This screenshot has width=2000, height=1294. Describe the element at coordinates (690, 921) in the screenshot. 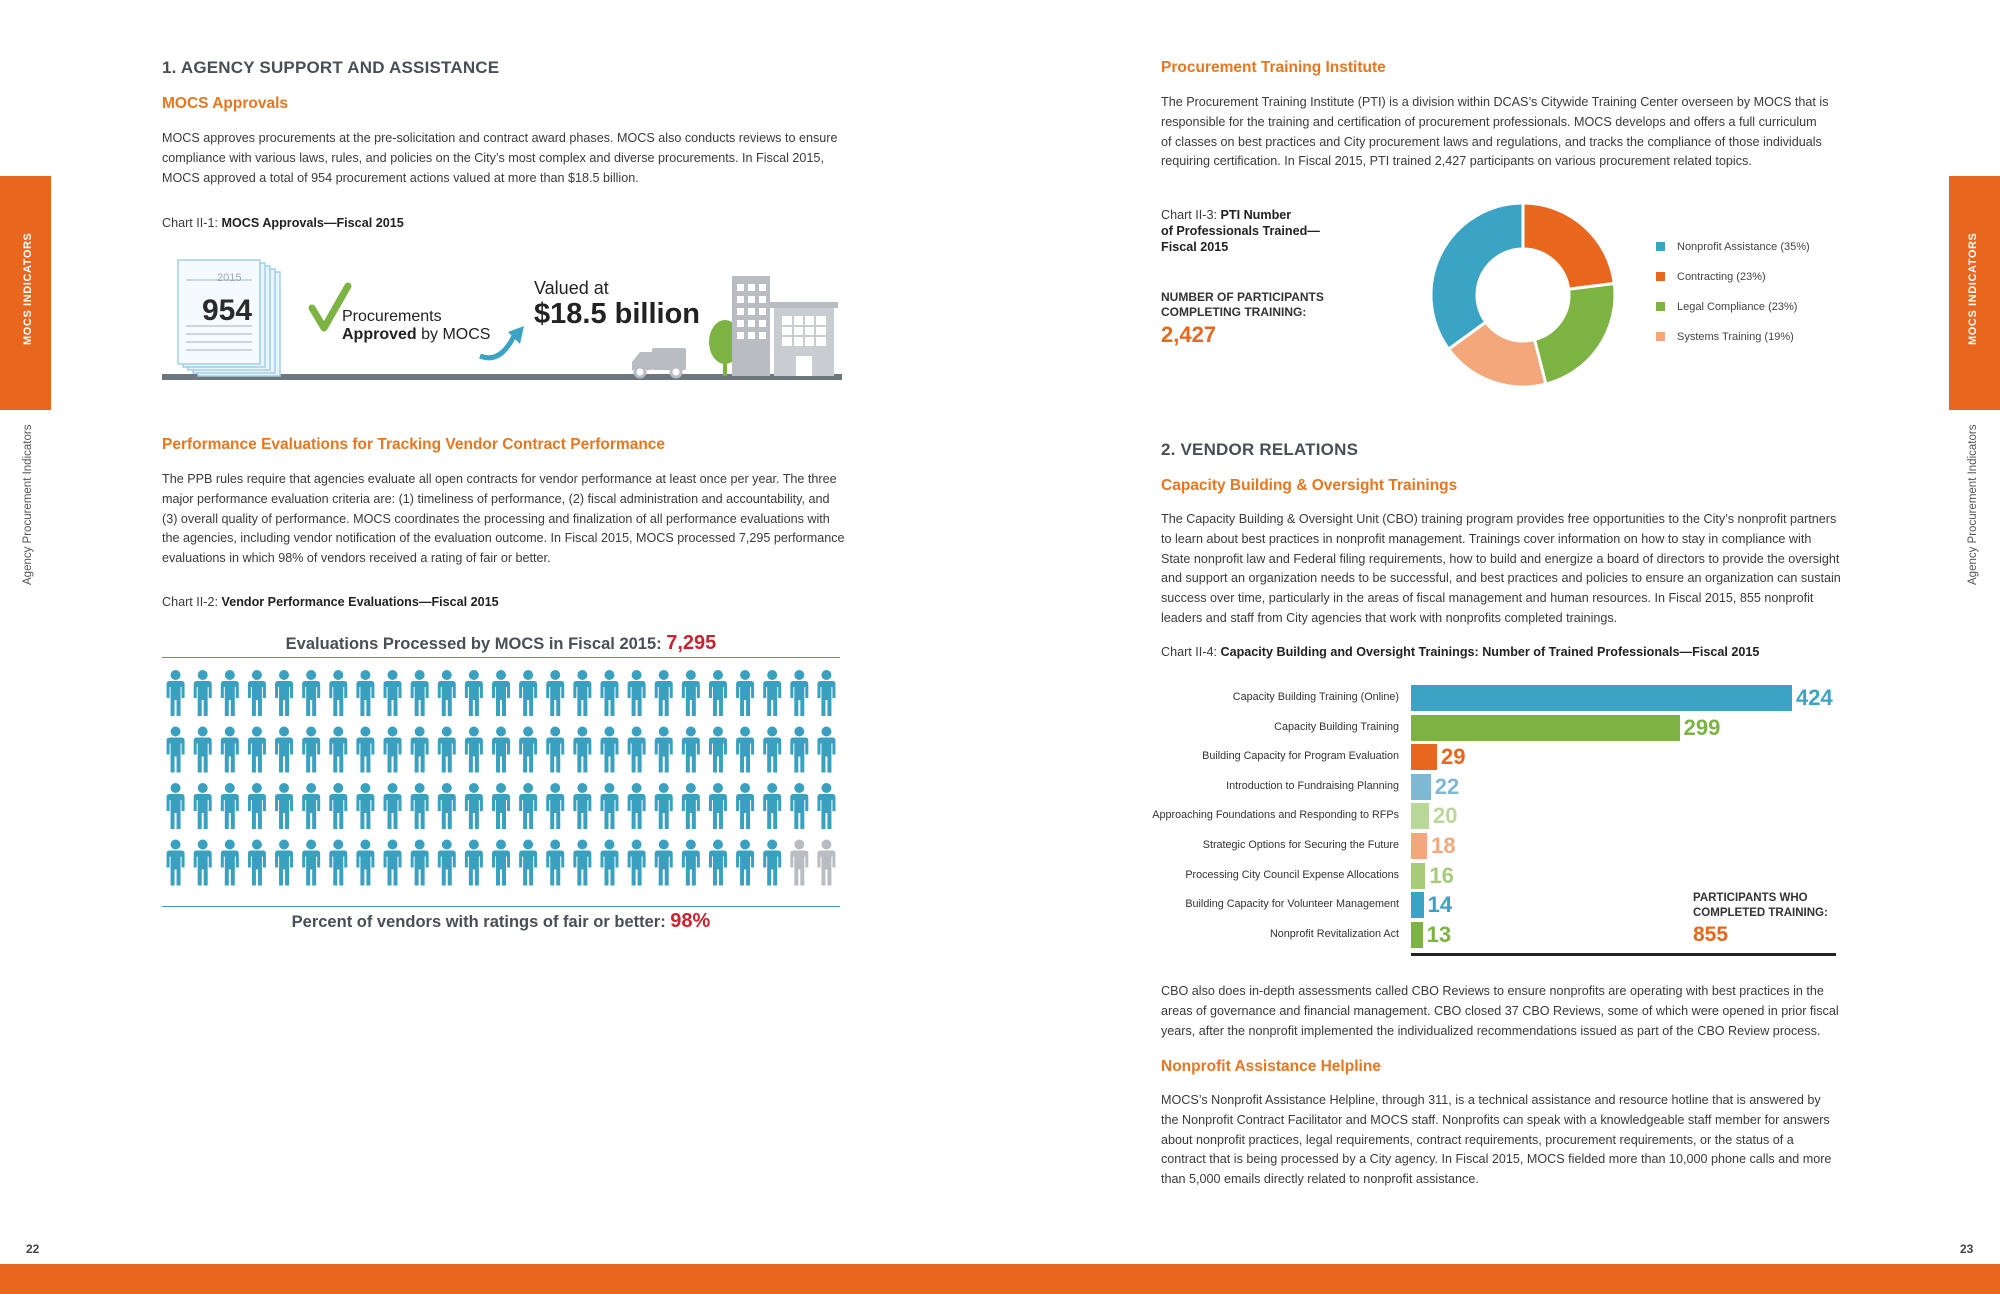

I see `percent-fair-value: 98%` at that location.